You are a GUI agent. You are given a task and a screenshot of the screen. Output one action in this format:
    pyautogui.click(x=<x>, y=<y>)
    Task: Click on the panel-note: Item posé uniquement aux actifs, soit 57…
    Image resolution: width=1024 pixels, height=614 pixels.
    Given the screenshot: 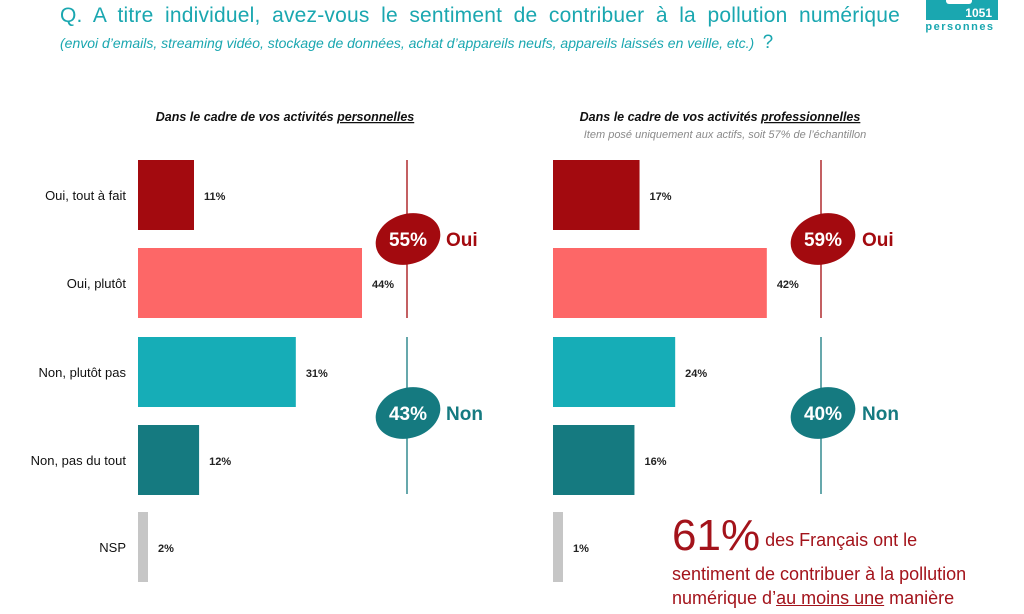 What is the action you would take?
    pyautogui.click(x=725, y=135)
    